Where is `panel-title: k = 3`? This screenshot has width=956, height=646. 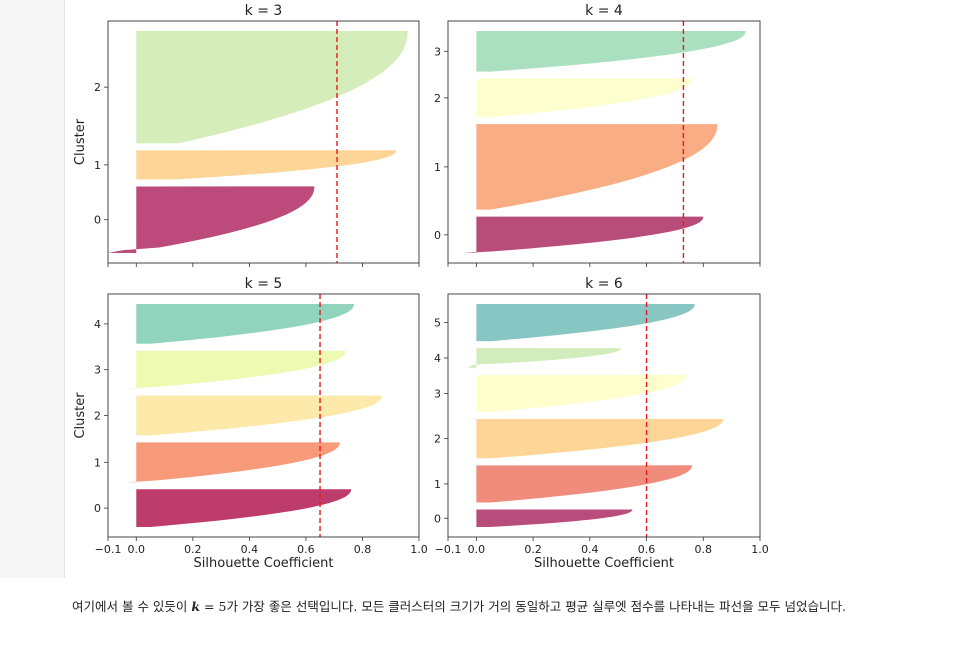 panel-title: k = 3 is located at coordinates (264, 11).